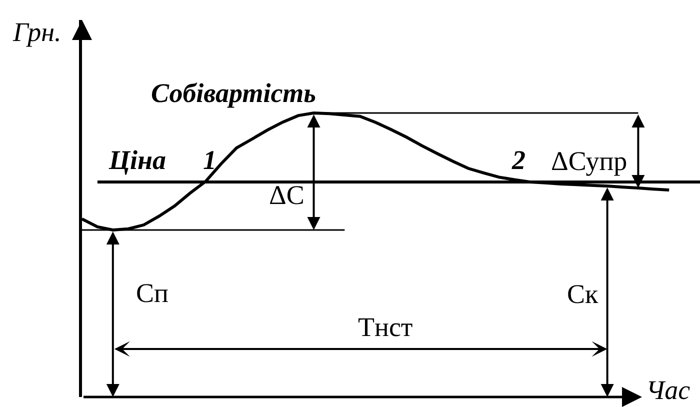 The width and height of the screenshot is (700, 407). I want to click on annotation: 2, so click(518, 160).